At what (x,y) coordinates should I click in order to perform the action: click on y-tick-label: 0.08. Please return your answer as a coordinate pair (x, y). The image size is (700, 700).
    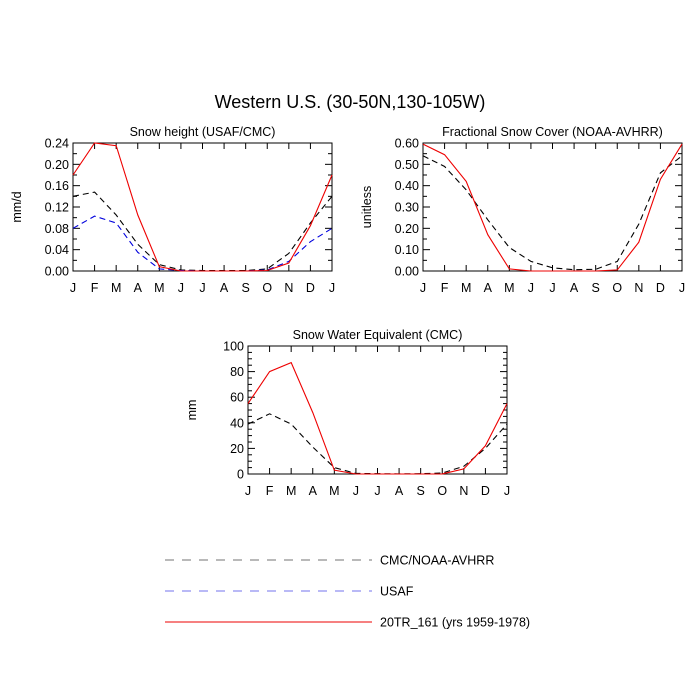
    Looking at the image, I should click on (57, 229).